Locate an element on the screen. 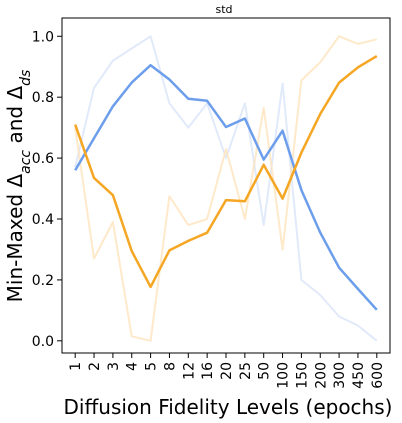  y-axis-title-symbol-1: Δ is located at coordinates (15, 181).